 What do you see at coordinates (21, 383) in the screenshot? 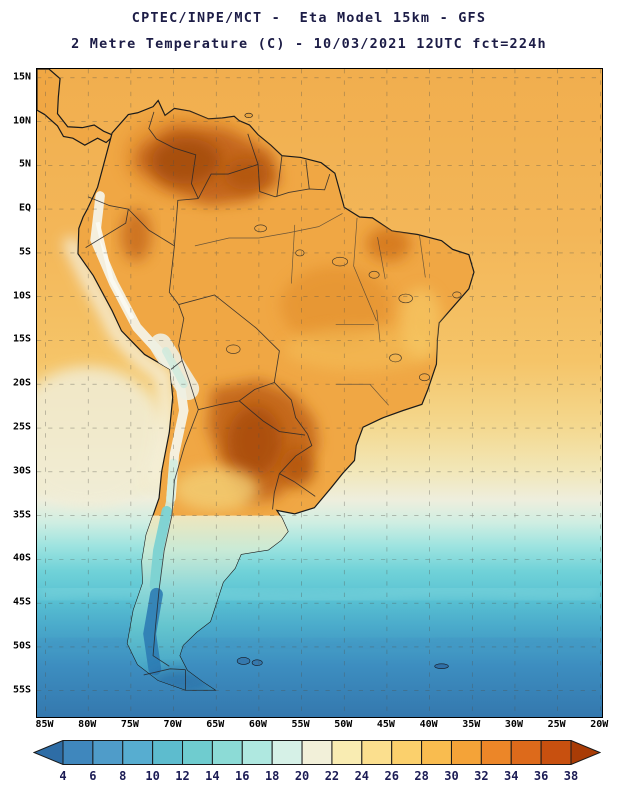
I see `lat-label-20S: 20S` at bounding box center [21, 383].